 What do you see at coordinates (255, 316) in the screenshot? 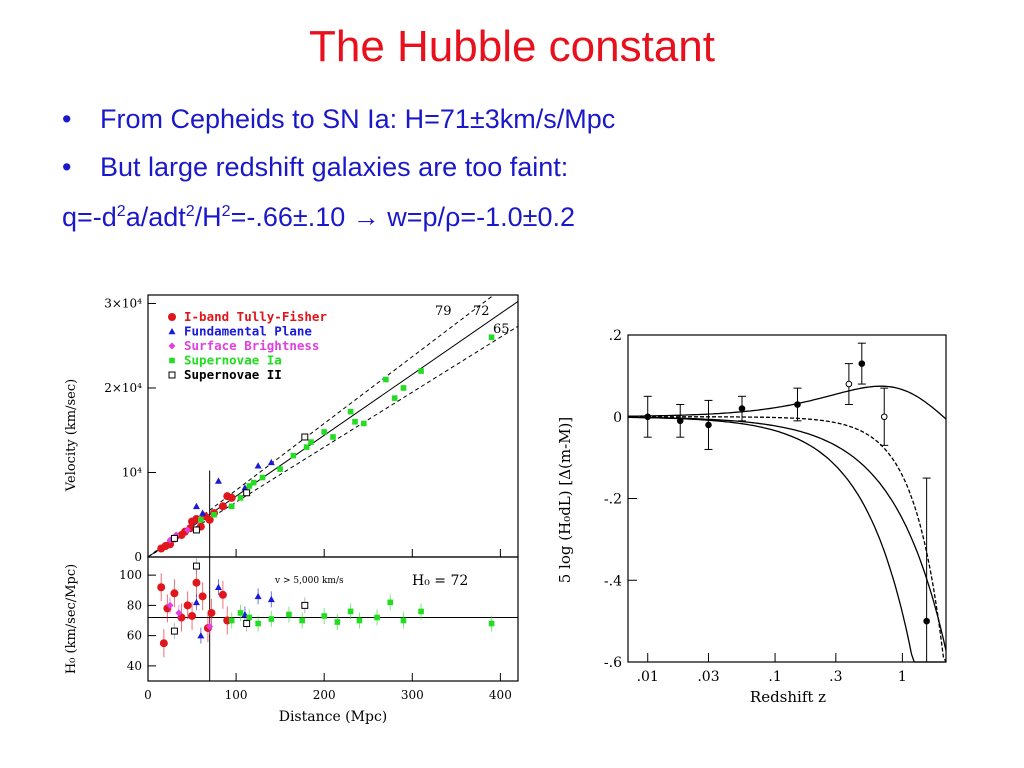
I see `legend-label: I-band Tully-Fisher` at bounding box center [255, 316].